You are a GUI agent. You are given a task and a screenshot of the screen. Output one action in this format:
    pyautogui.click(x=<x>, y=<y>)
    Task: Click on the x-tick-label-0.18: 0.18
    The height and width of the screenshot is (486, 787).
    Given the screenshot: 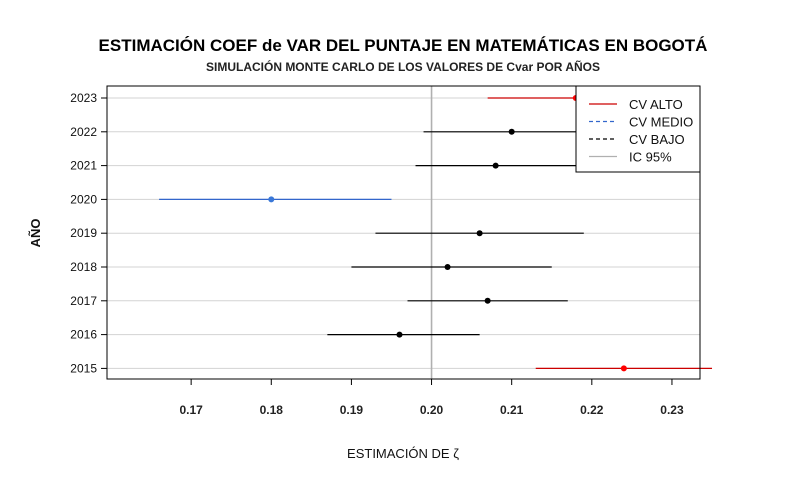 What is the action you would take?
    pyautogui.click(x=272, y=410)
    